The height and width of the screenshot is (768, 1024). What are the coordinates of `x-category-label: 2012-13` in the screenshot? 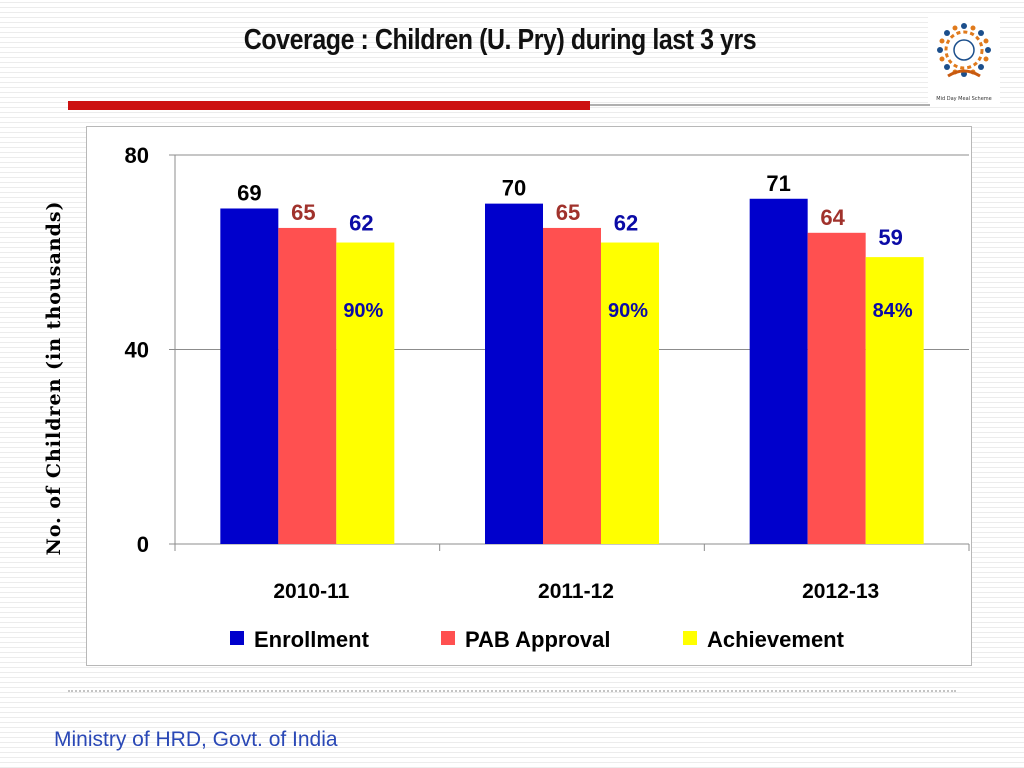 It's located at (840, 591).